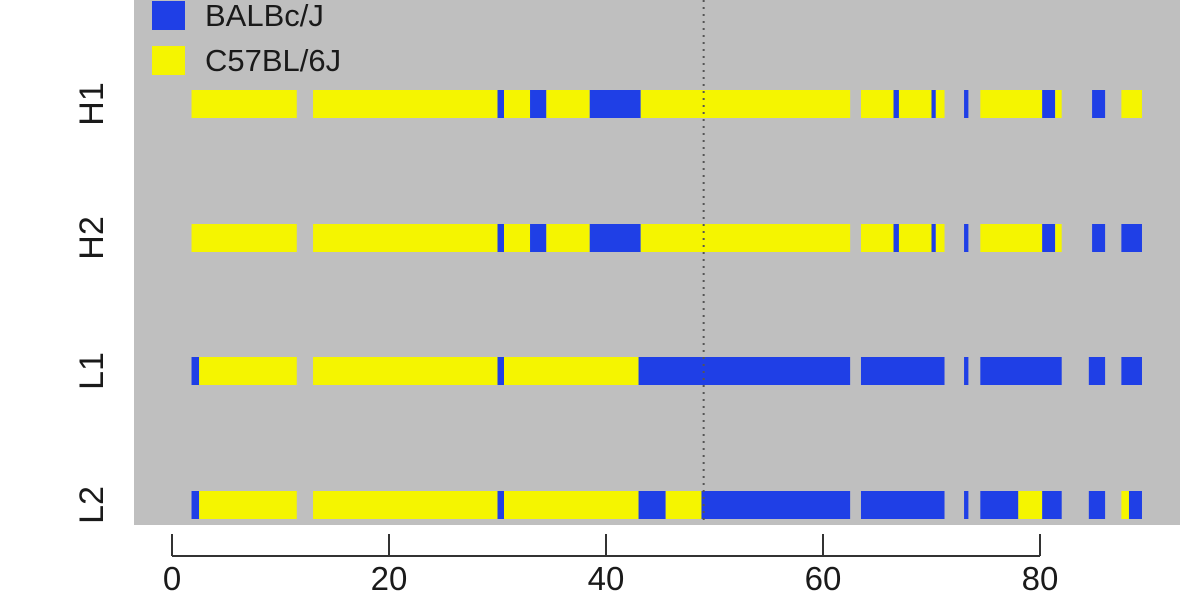 Image resolution: width=1200 pixels, height=600 pixels. What do you see at coordinates (615, 238) in the screenshot?
I see `segment-h2-6-balbc-j` at bounding box center [615, 238].